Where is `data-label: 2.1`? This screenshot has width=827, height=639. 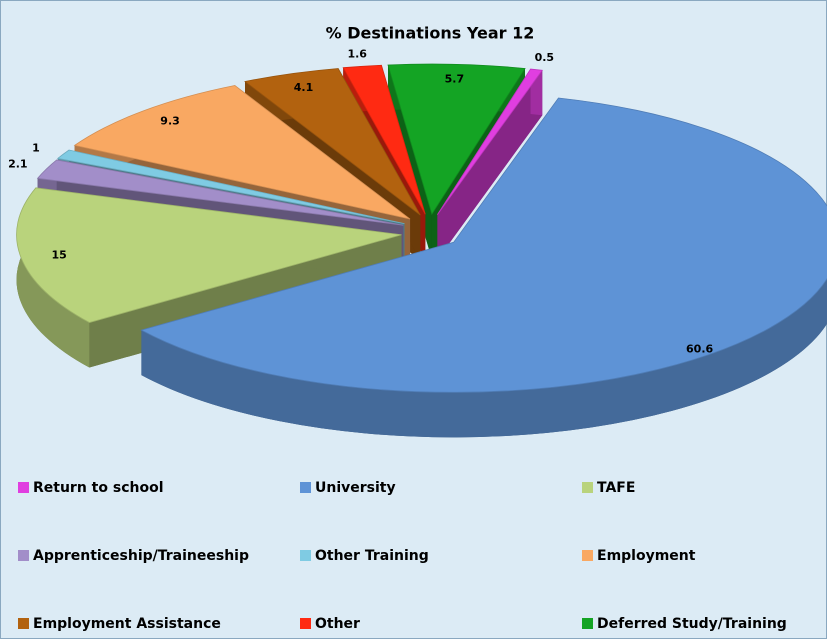
data-label: 2.1 is located at coordinates (18, 164).